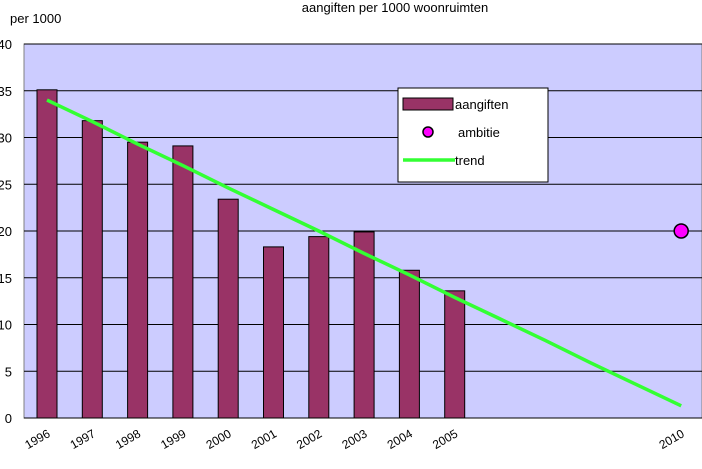  What do you see at coordinates (6, 231) in the screenshot?
I see `y-tick-label: 20` at bounding box center [6, 231].